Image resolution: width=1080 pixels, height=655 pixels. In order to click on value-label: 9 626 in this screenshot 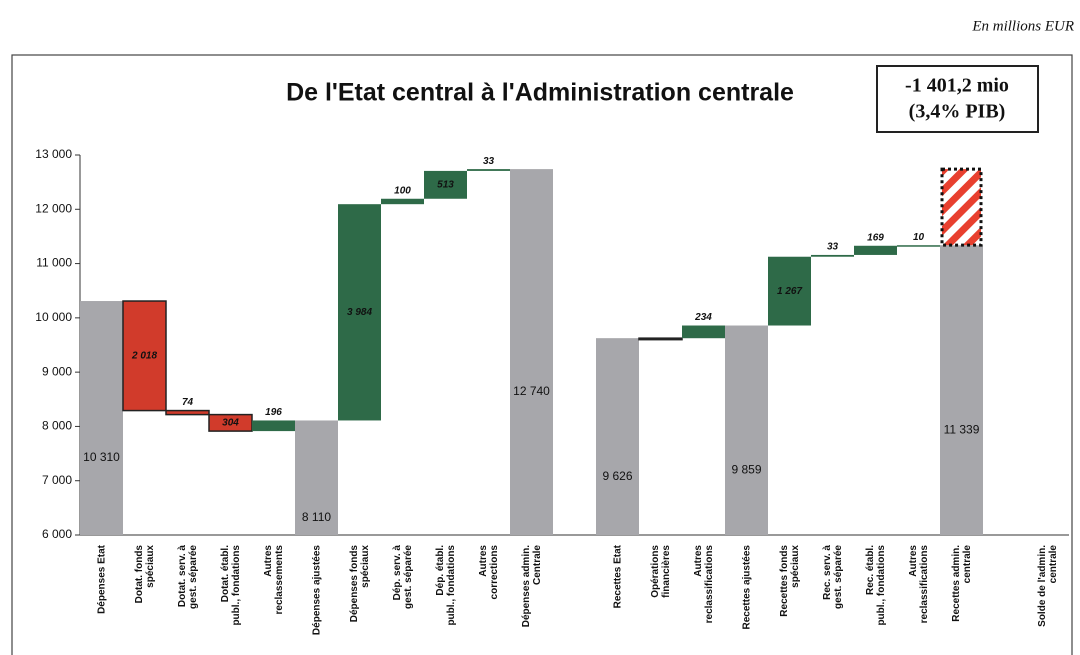, I will do `click(617, 476)`.